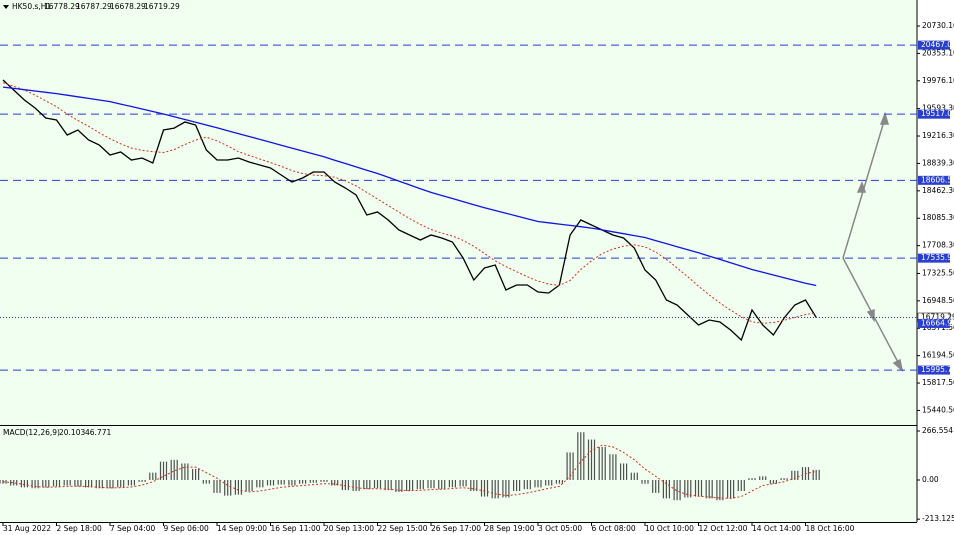 The height and width of the screenshot is (535, 954). What do you see at coordinates (776, 528) in the screenshot?
I see `x-tick-label: 14 Oct 14:00` at bounding box center [776, 528].